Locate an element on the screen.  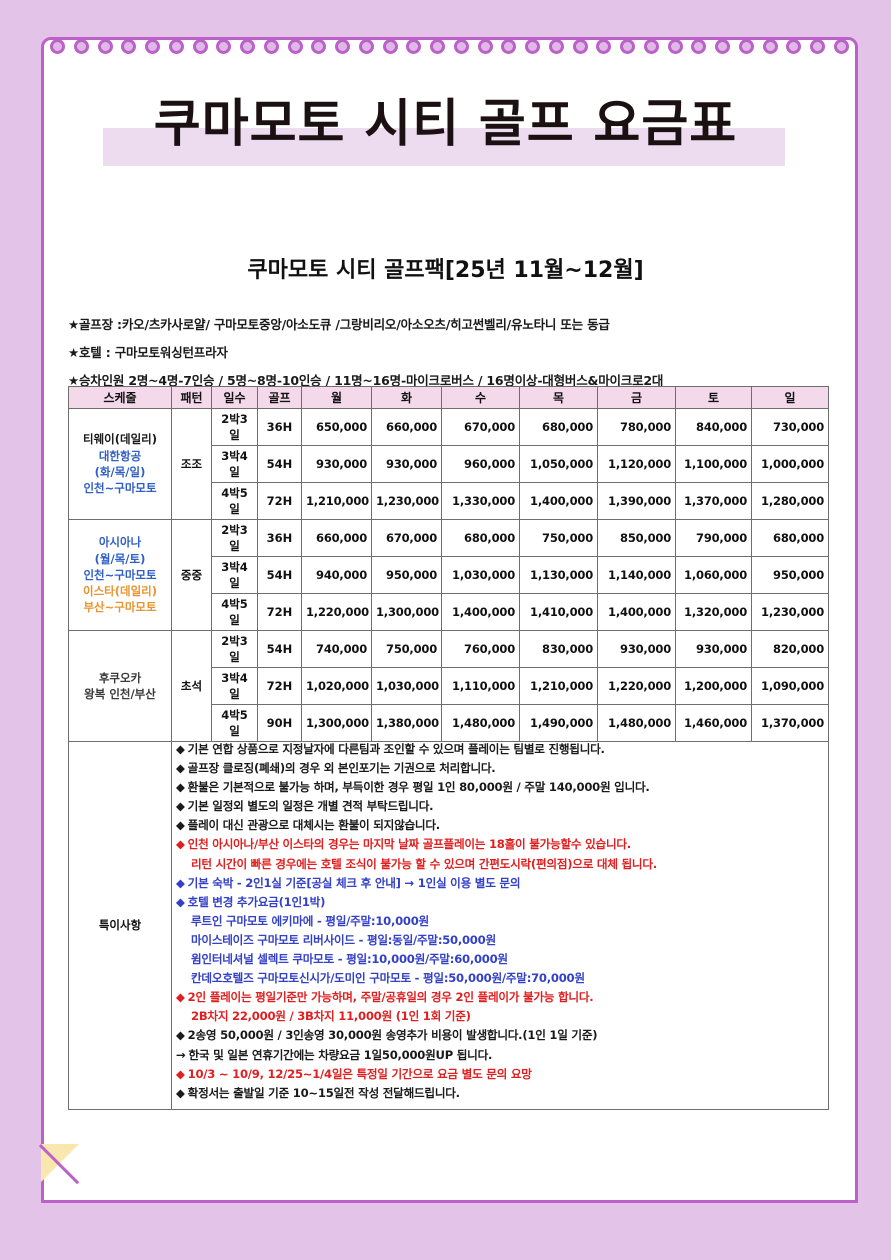
price-cell-토: 840,000 is located at coordinates (713, 427).